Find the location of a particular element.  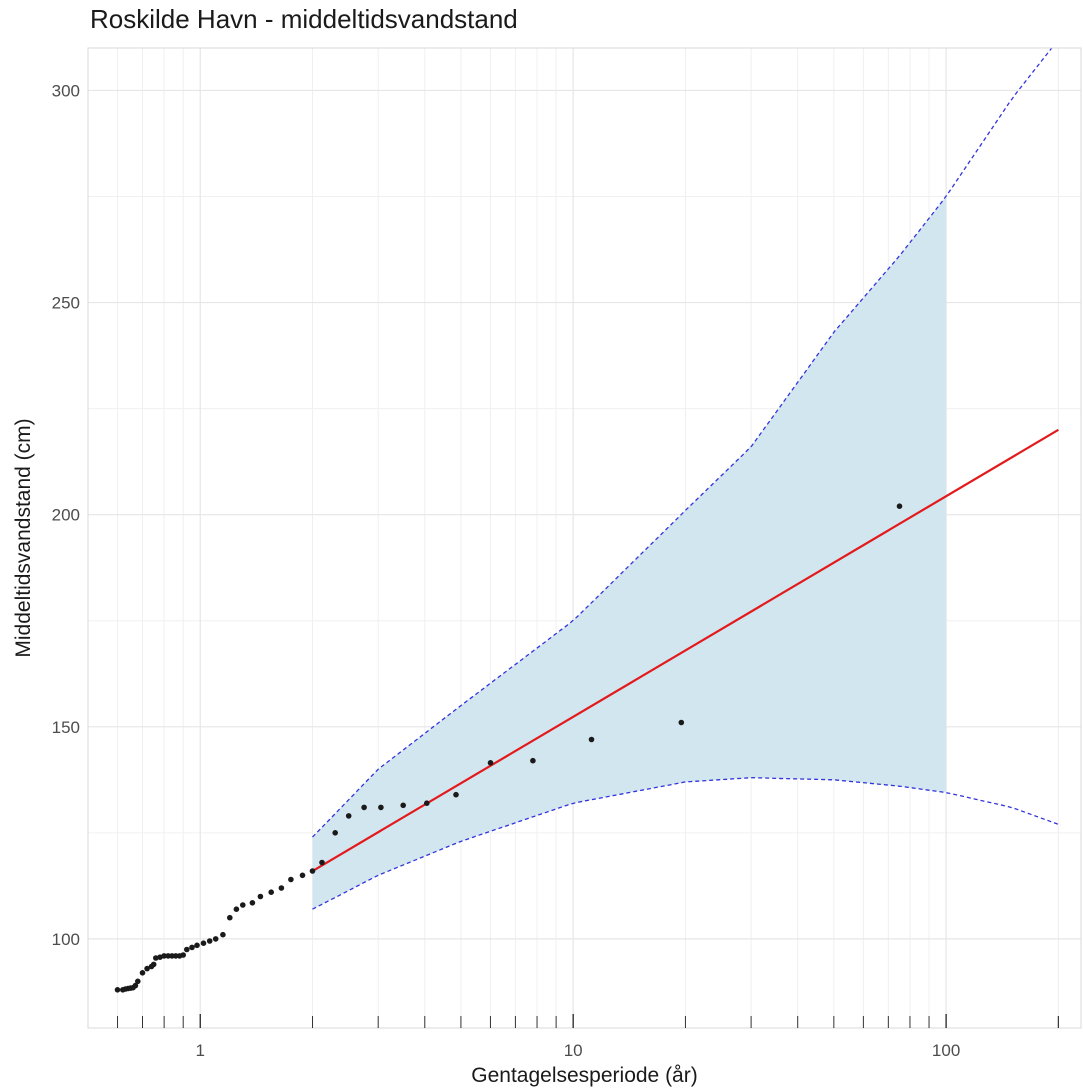

y-tick-label: 250 is located at coordinates (66, 303).